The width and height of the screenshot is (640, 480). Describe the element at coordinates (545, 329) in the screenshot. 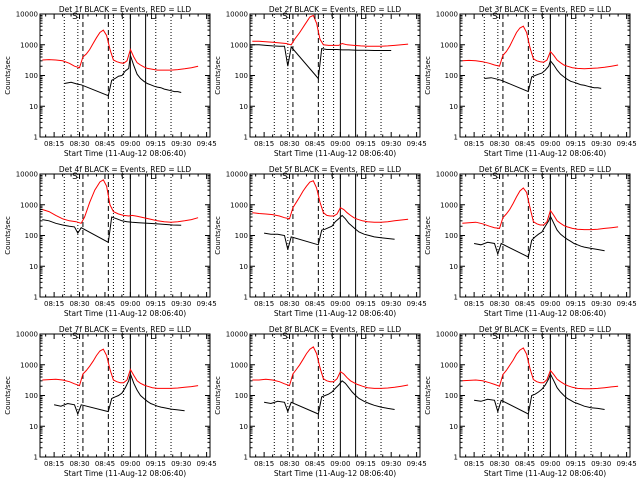

I see `panel-title: Det 9f BLACK = Events, RED = LLD` at that location.